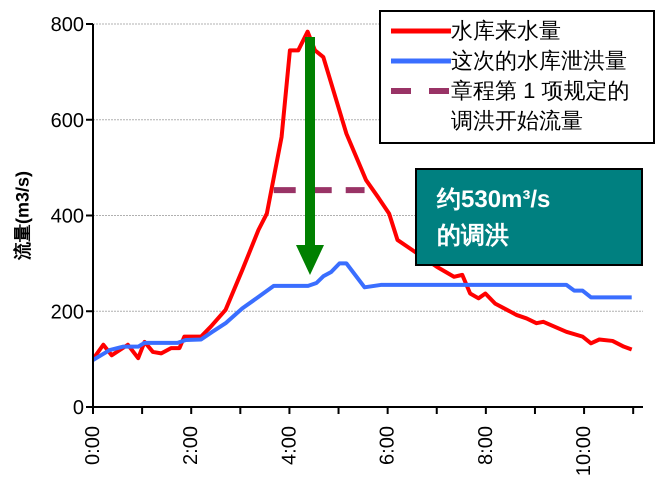 This screenshot has width=658, height=482. What do you see at coordinates (485, 445) in the screenshot?
I see `x-tick-label: 8:00` at bounding box center [485, 445].